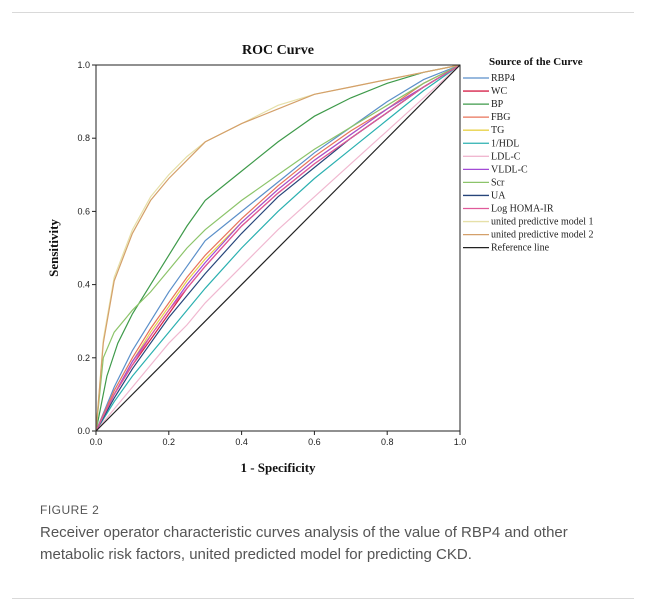 This screenshot has width=646, height=609. What do you see at coordinates (505, 143) in the screenshot?
I see `legend-entry: 1/HDL` at bounding box center [505, 143].